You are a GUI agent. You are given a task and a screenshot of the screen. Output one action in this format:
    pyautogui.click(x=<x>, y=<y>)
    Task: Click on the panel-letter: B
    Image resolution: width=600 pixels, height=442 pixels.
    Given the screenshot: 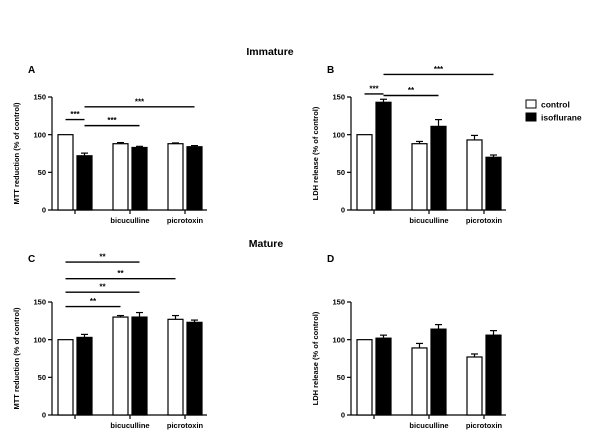 What is the action you would take?
    pyautogui.click(x=330, y=70)
    